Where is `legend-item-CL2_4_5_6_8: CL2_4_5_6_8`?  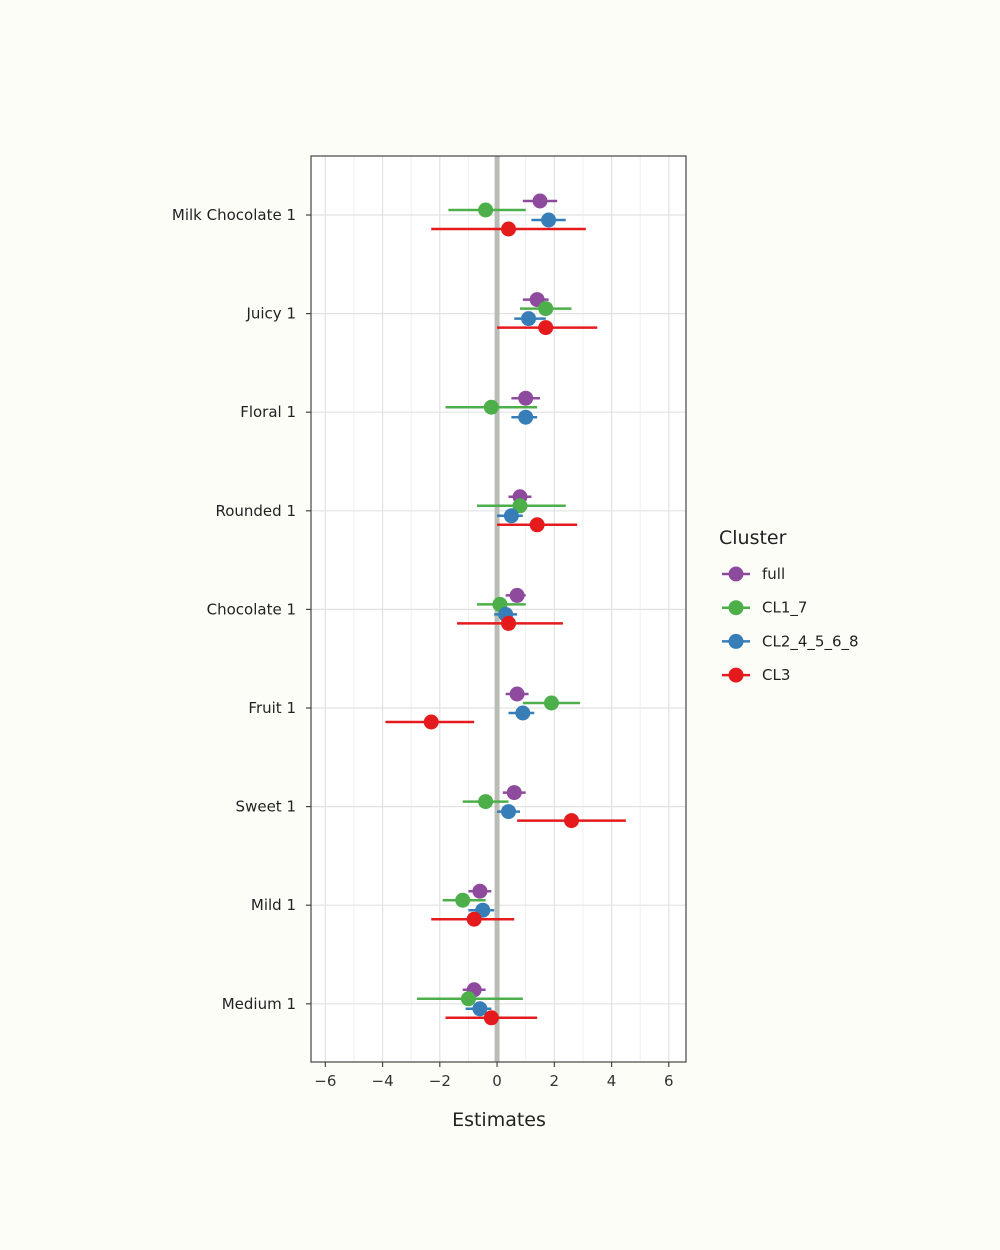
legend-item-CL2_4_5_6_8: CL2_4_5_6_8 is located at coordinates (790, 641).